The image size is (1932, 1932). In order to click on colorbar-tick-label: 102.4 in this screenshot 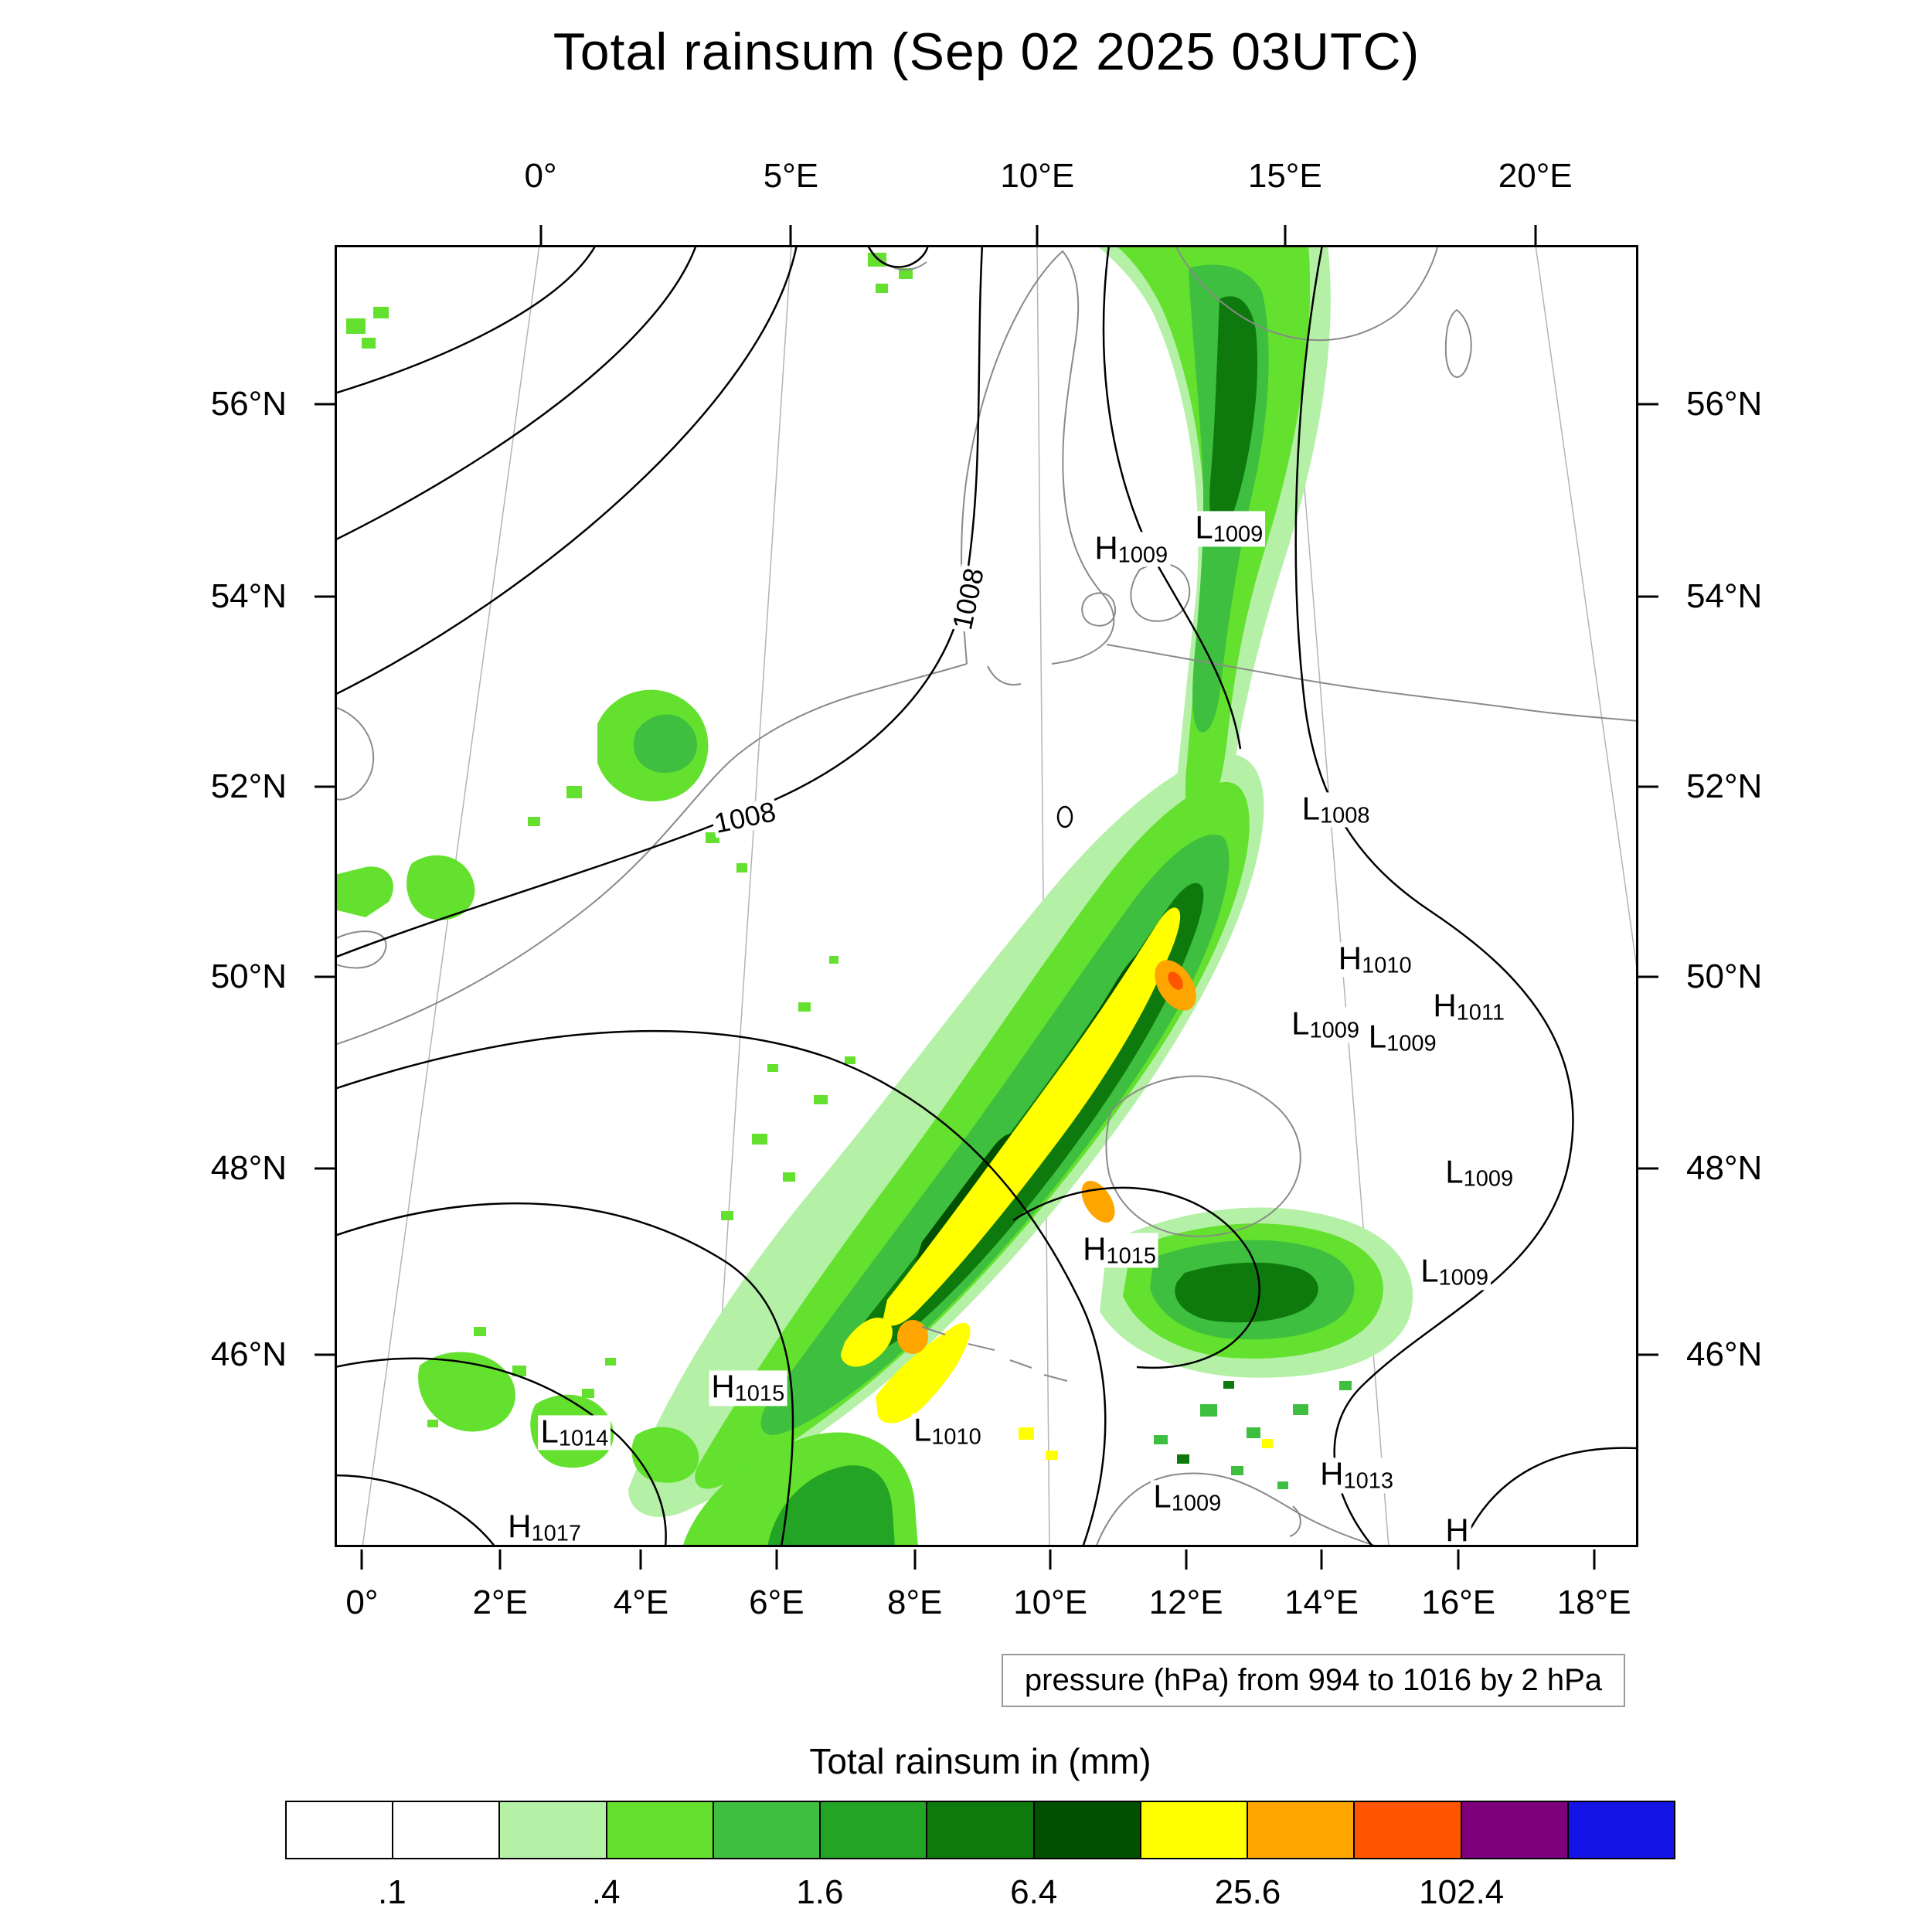, I will do `click(1462, 1892)`.